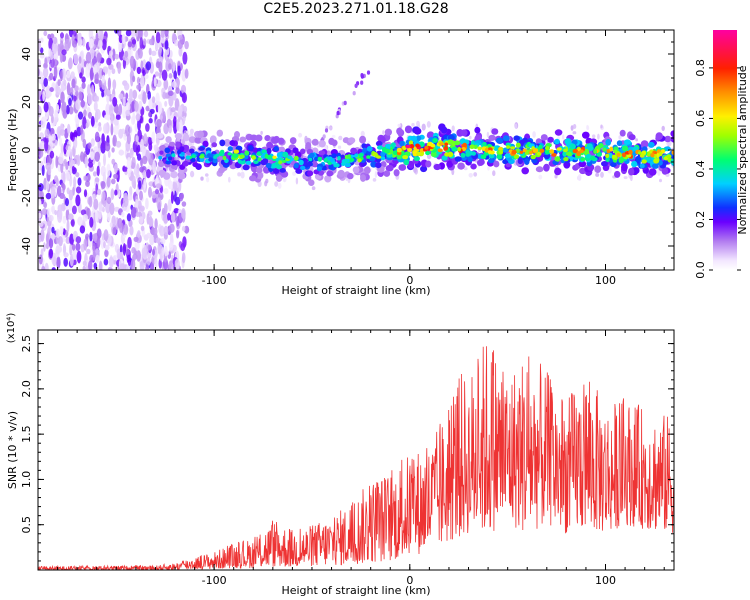 This screenshot has width=750, height=600. What do you see at coordinates (338, 113) in the screenshot?
I see `streak-blob` at bounding box center [338, 113].